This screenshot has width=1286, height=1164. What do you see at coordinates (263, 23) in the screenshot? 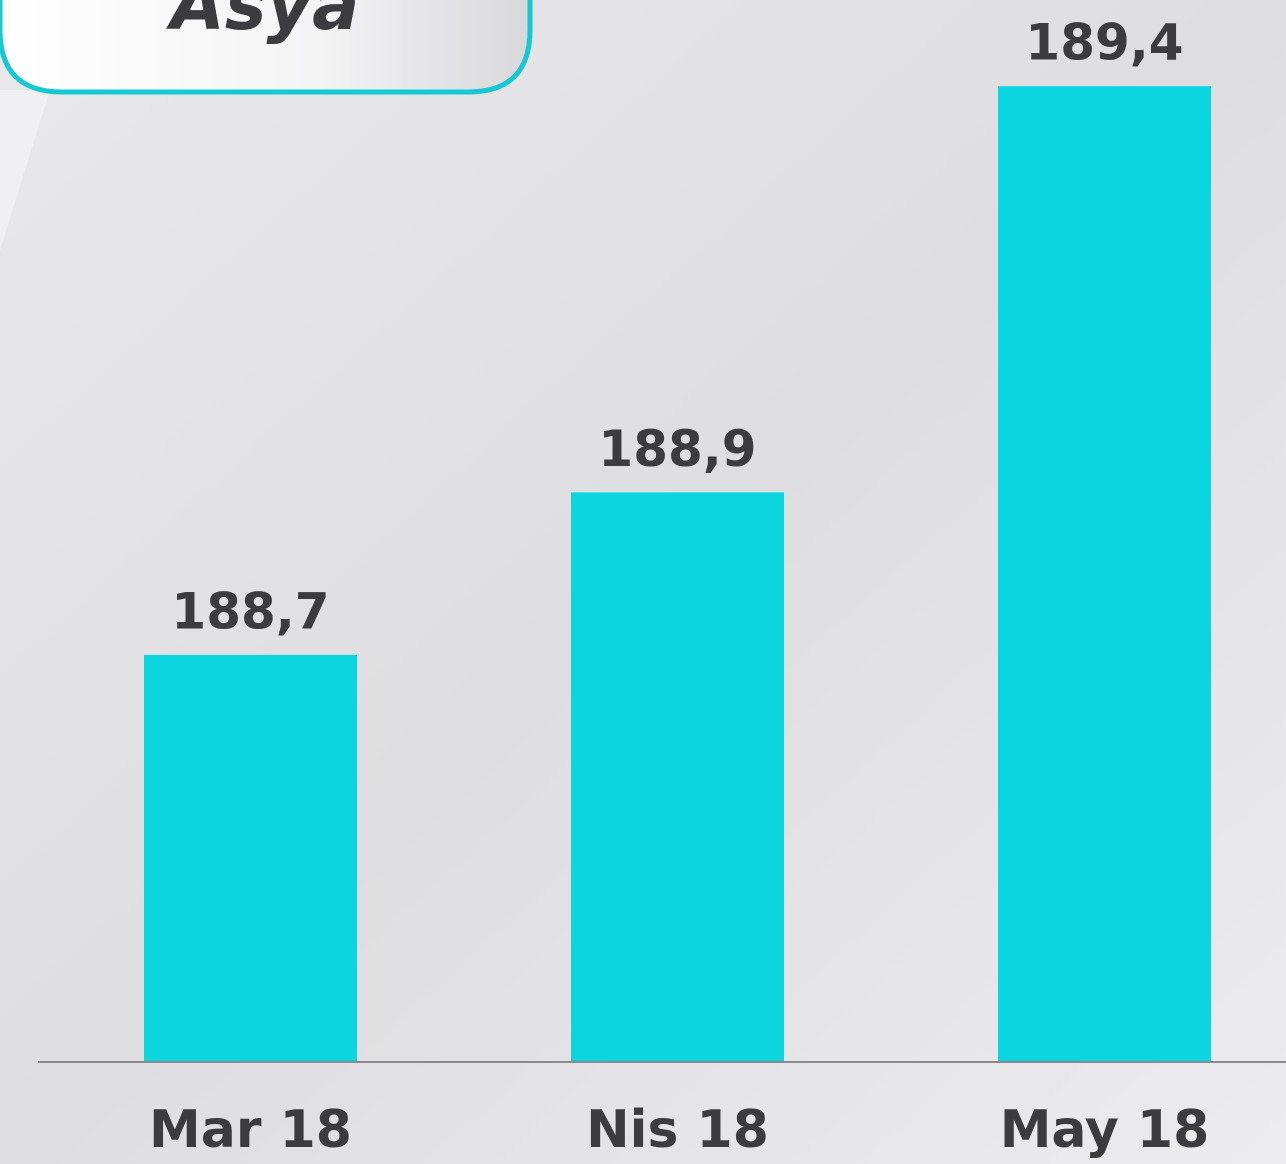
I see `chart-title: Asya` at bounding box center [263, 23].